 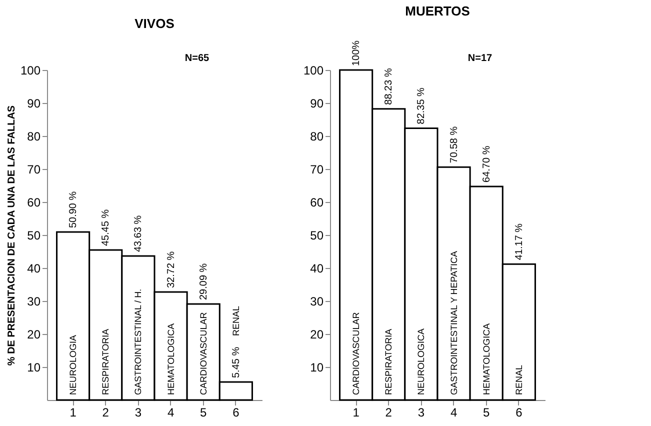 I want to click on annotation: GASTROINTESTINAL / H., so click(x=138, y=342).